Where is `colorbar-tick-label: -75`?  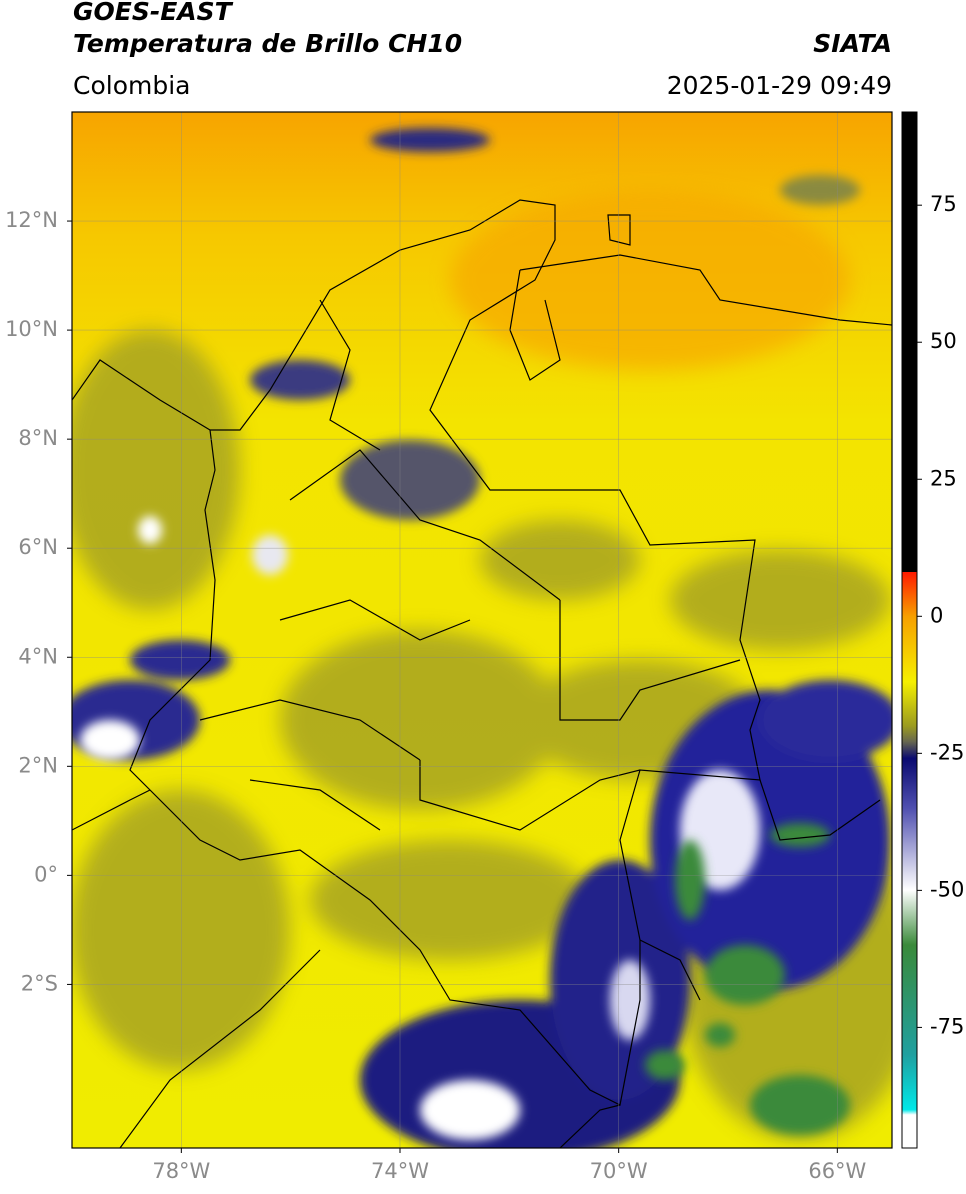 colorbar-tick-label: -75 is located at coordinates (947, 1026).